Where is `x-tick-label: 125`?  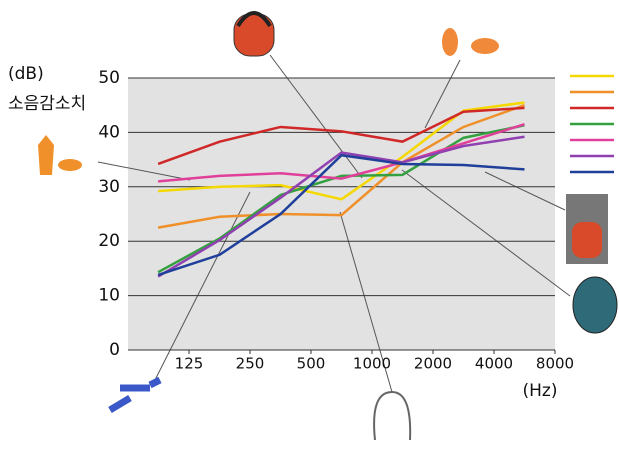 x-tick-label: 125 is located at coordinates (189, 364).